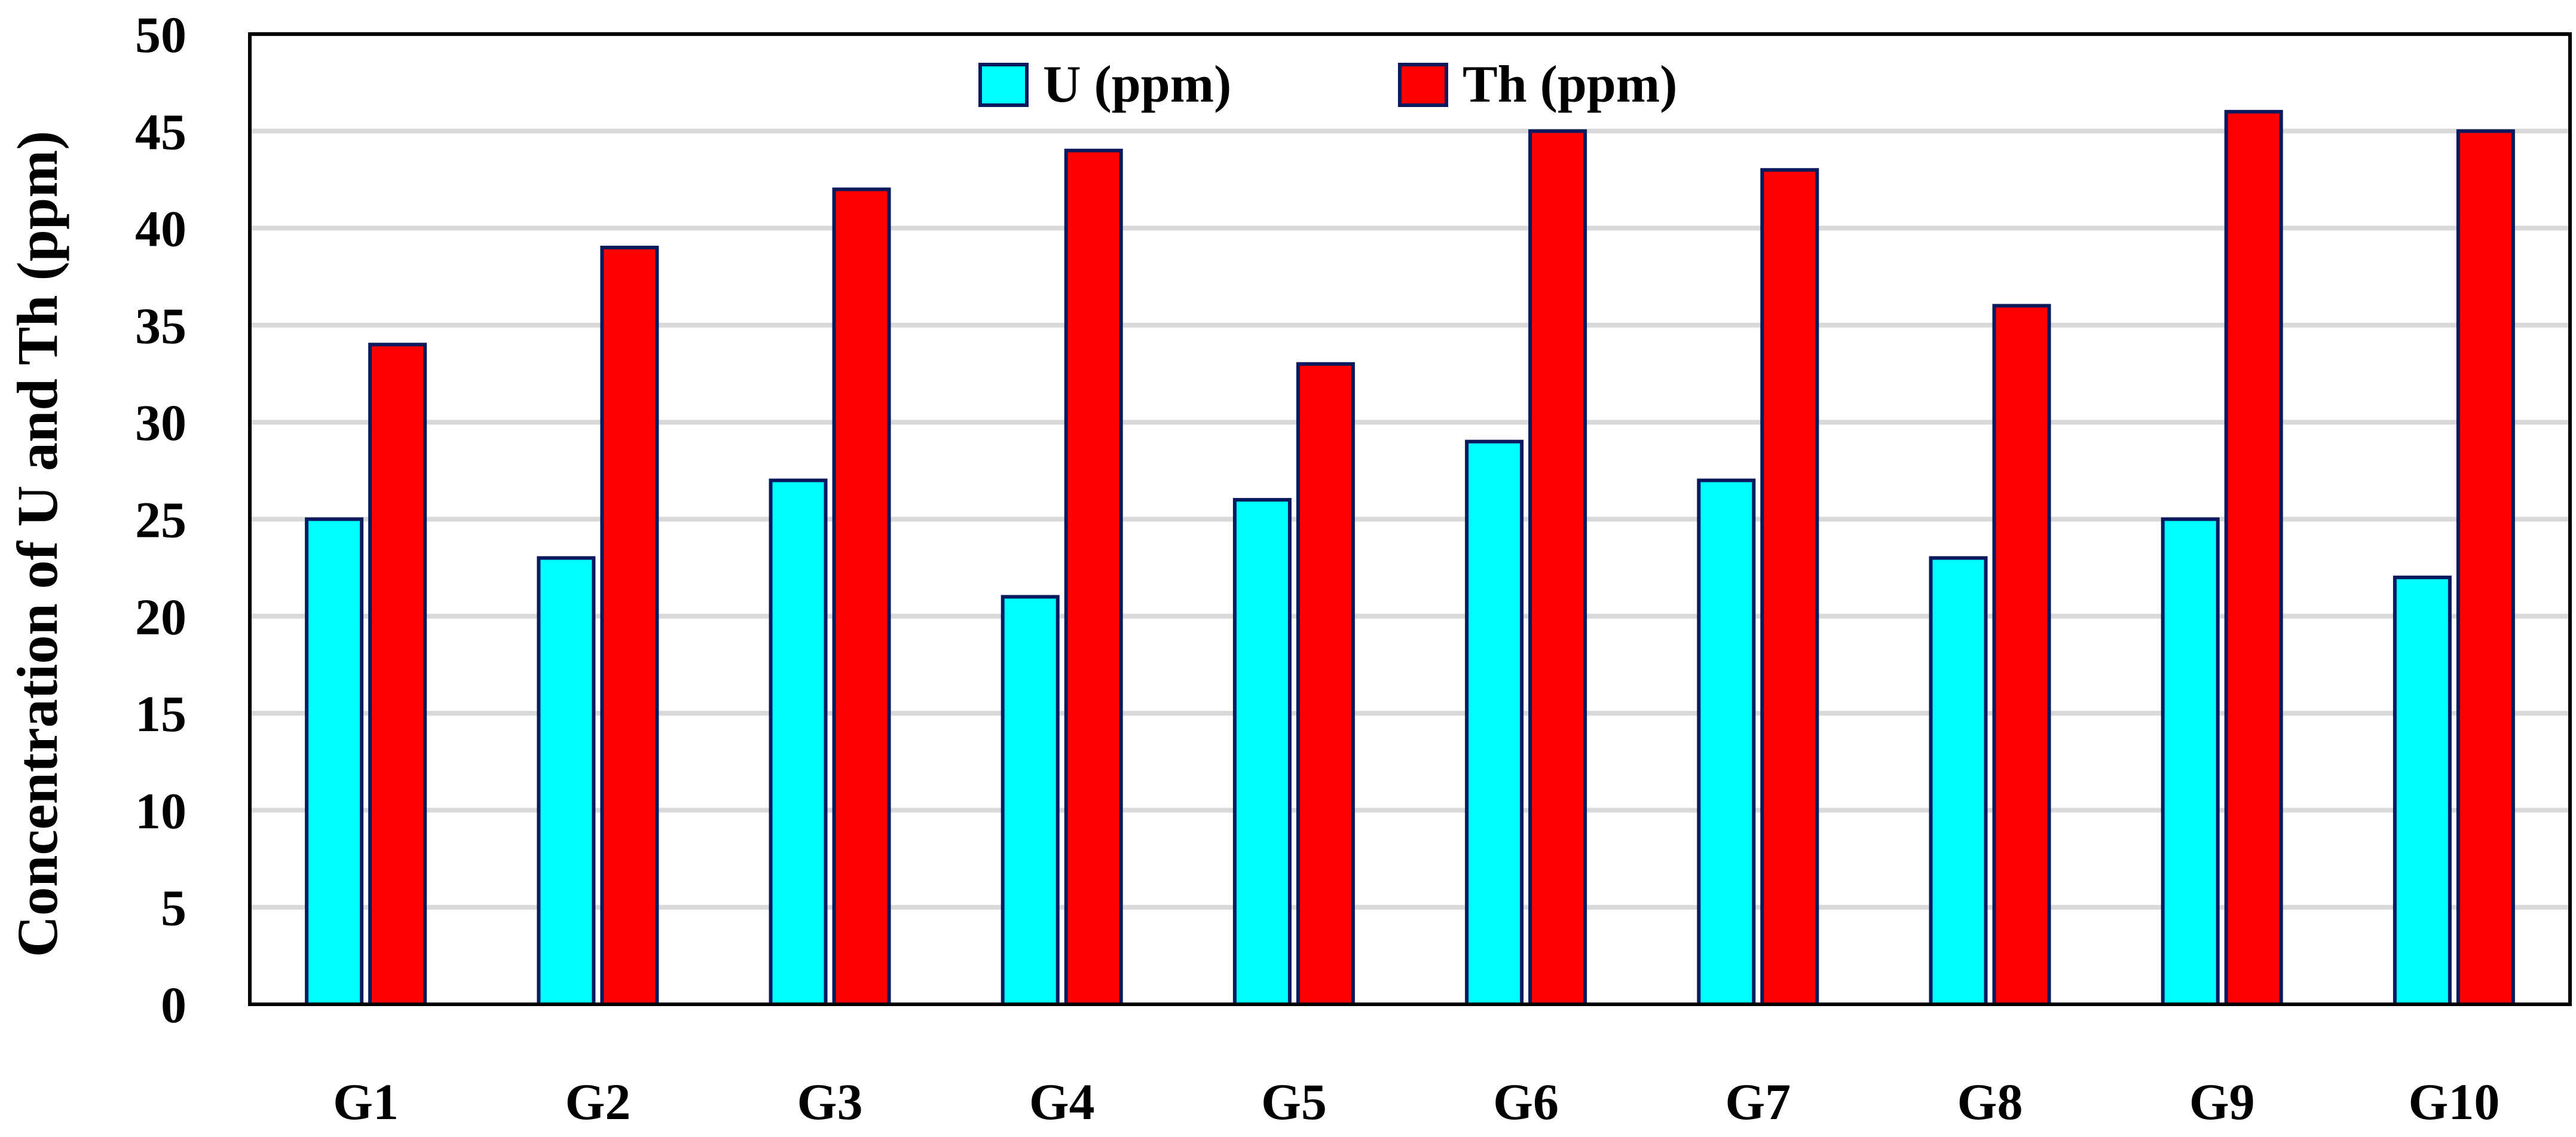 Image resolution: width=2576 pixels, height=1137 pixels. What do you see at coordinates (160, 422) in the screenshot?
I see `y-tick-label: 30` at bounding box center [160, 422].